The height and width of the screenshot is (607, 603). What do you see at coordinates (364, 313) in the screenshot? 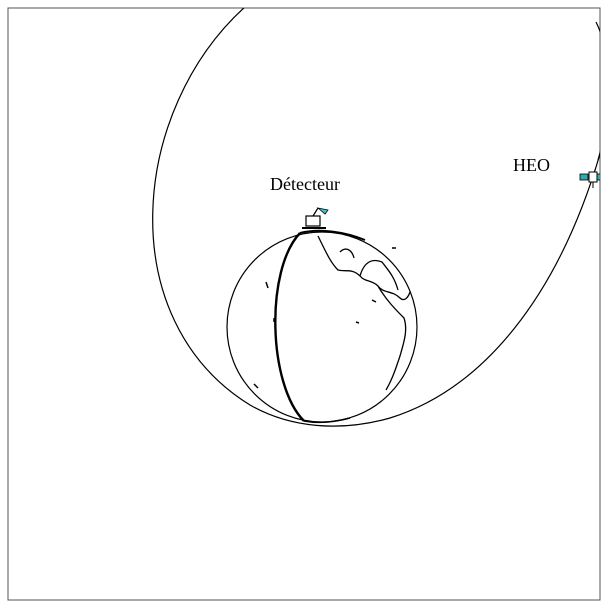
I see `continents` at bounding box center [364, 313].